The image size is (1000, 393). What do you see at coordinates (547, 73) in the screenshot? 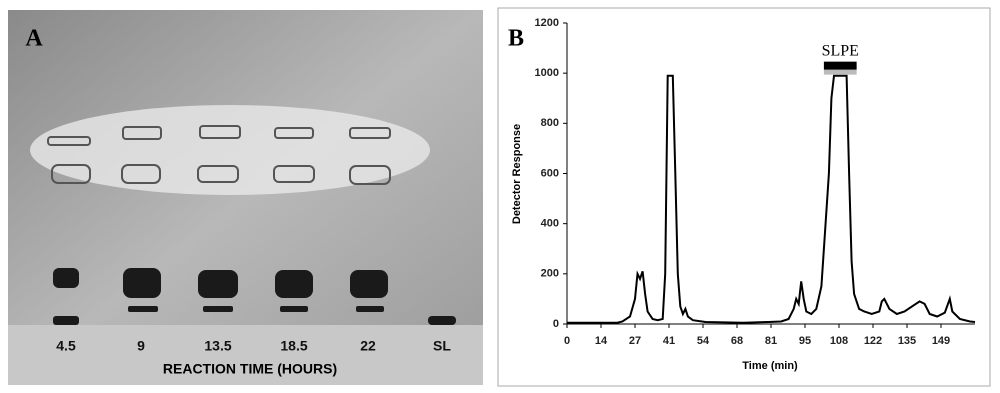
I see `y-tick-label: 1000` at bounding box center [547, 73].